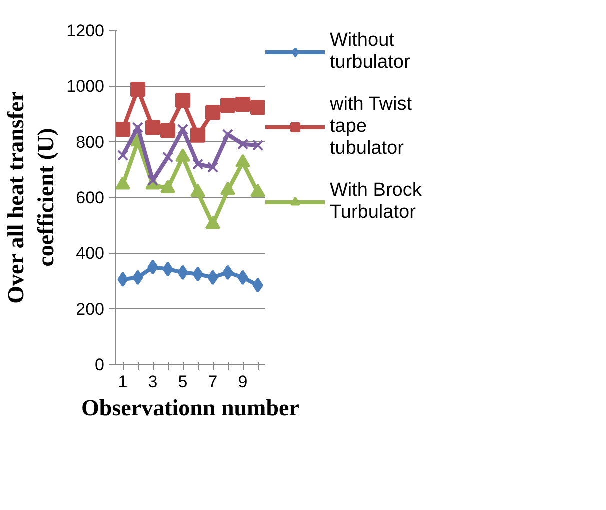 The image size is (606, 510). Describe the element at coordinates (90, 198) in the screenshot. I see `y-tick-label: 600` at that location.